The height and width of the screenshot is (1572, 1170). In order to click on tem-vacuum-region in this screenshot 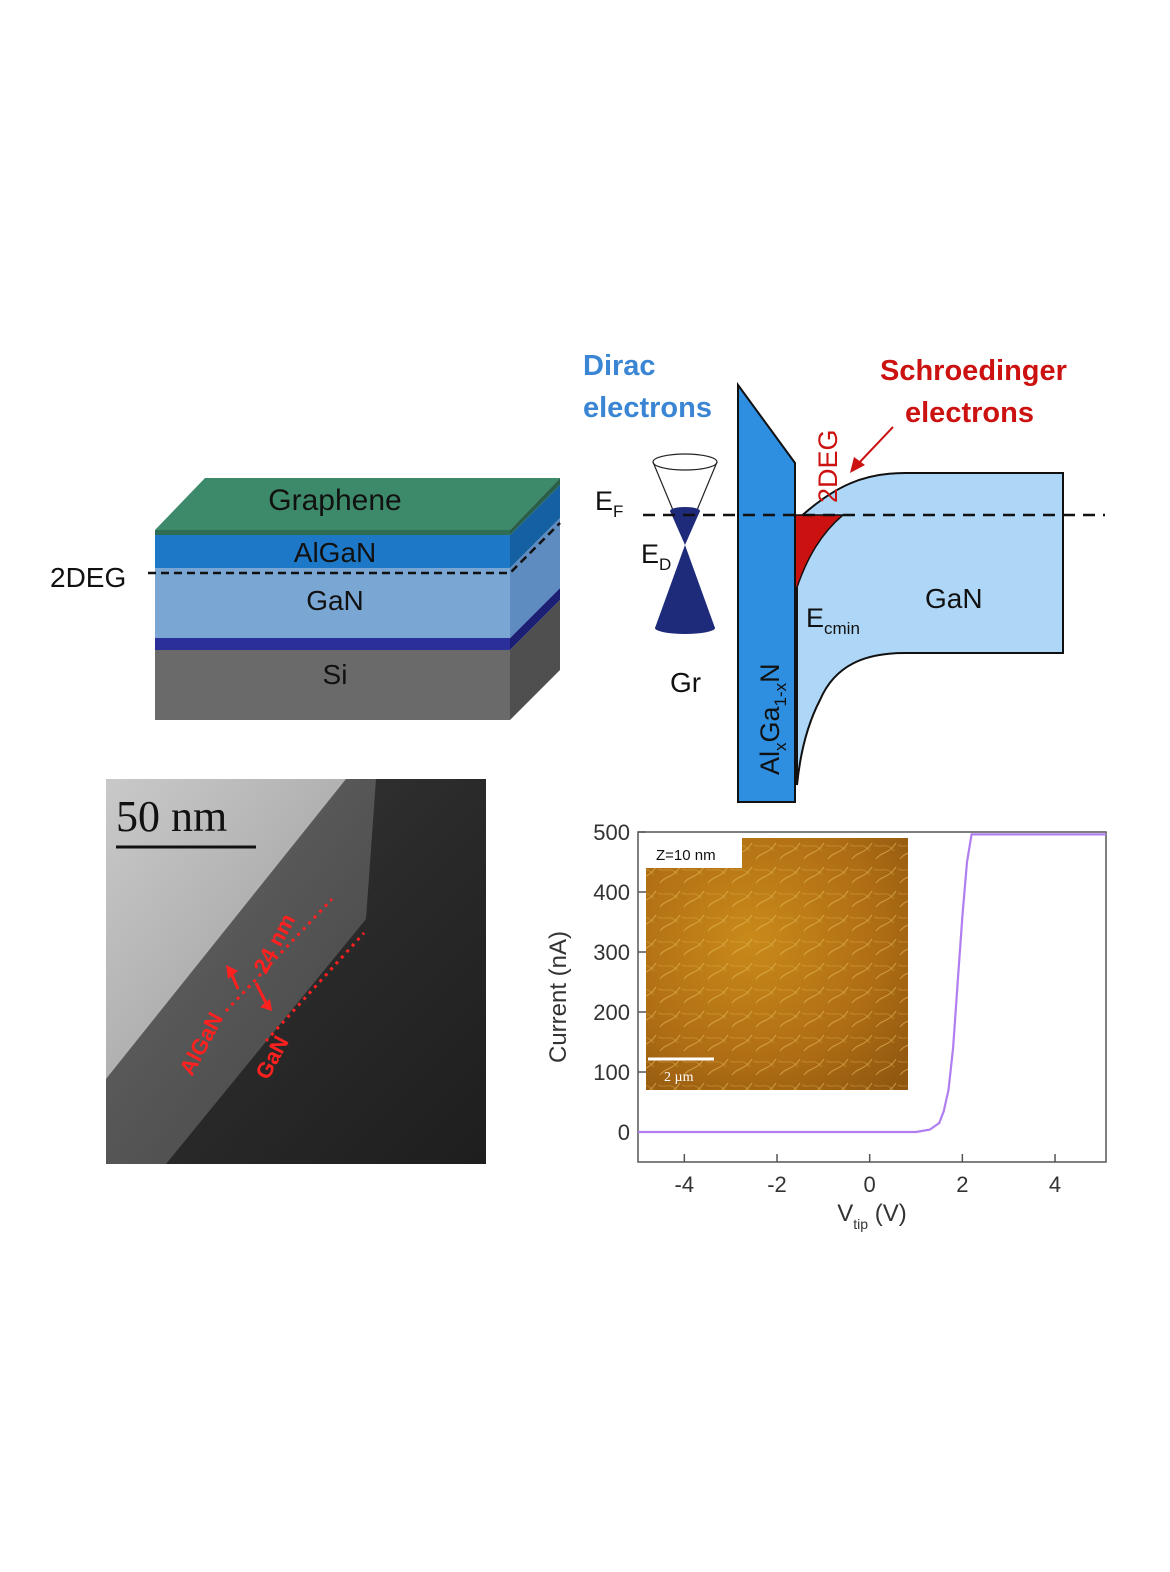, I will do `click(226, 929)`.